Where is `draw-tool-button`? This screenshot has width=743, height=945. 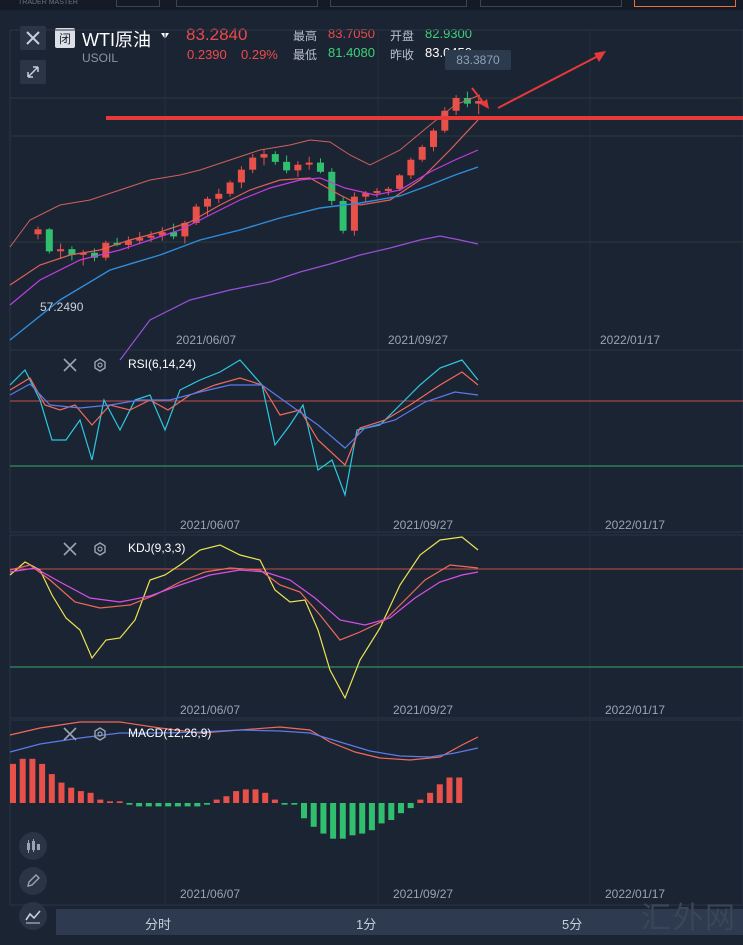
draw-tool-button is located at coordinates (33, 881).